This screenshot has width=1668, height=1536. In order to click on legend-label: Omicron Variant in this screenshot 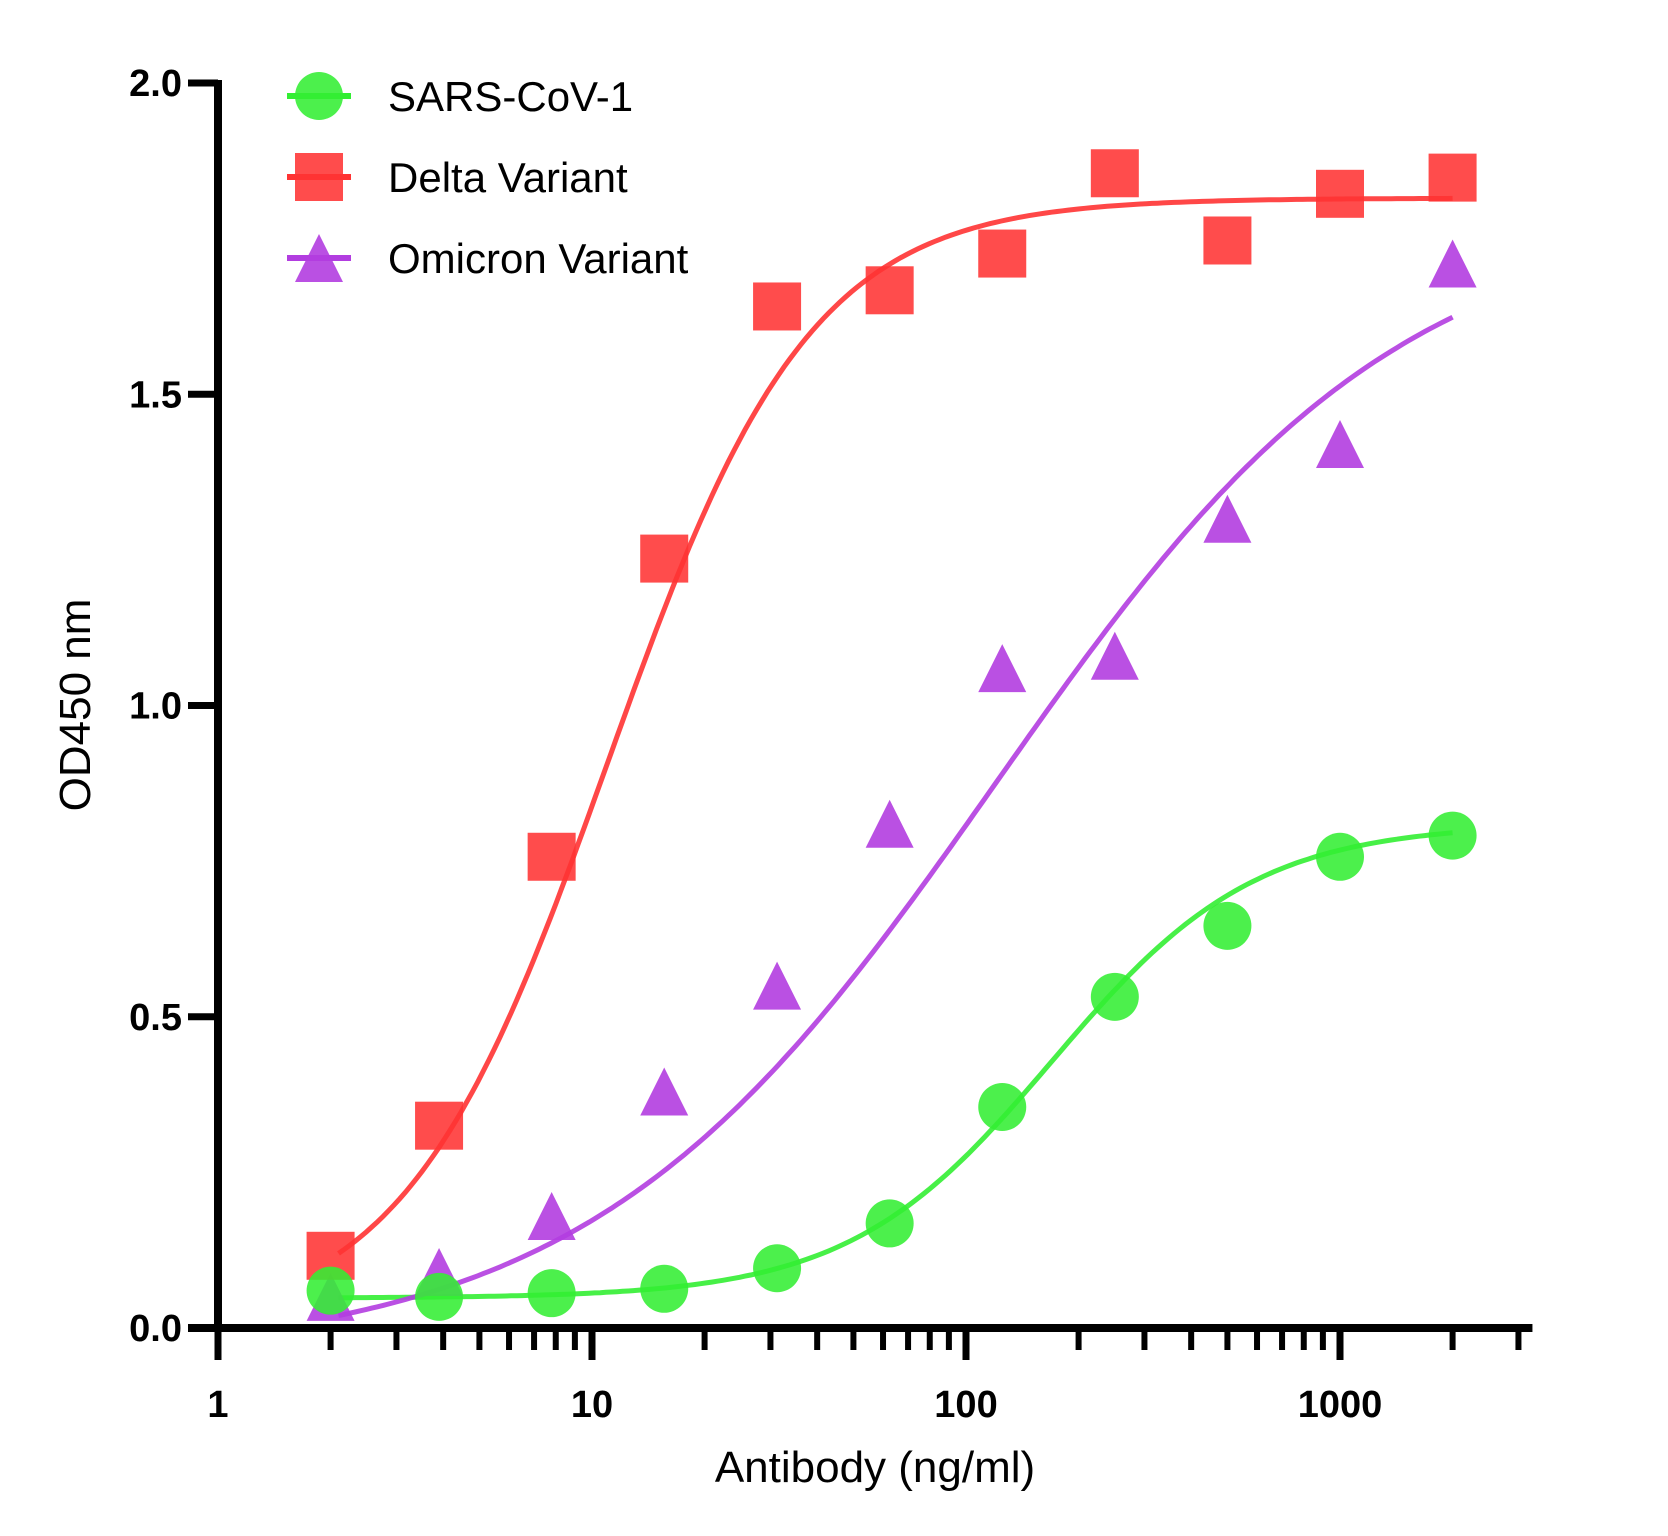, I will do `click(538, 258)`.